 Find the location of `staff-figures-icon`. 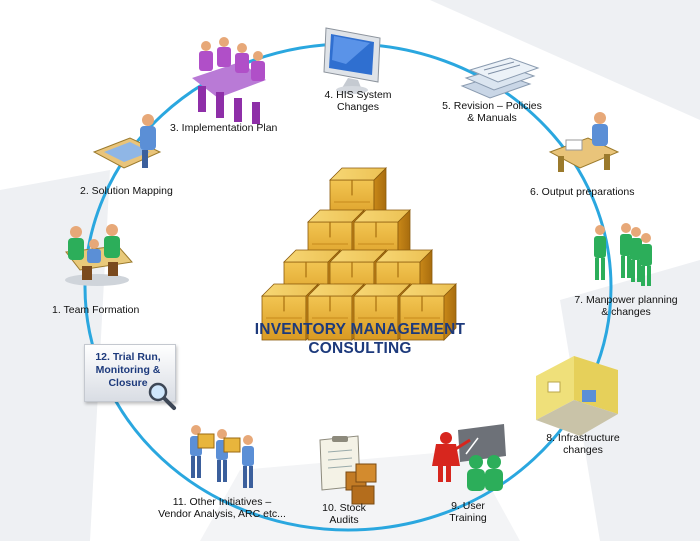

staff-figures-icon is located at coordinates (623, 254).